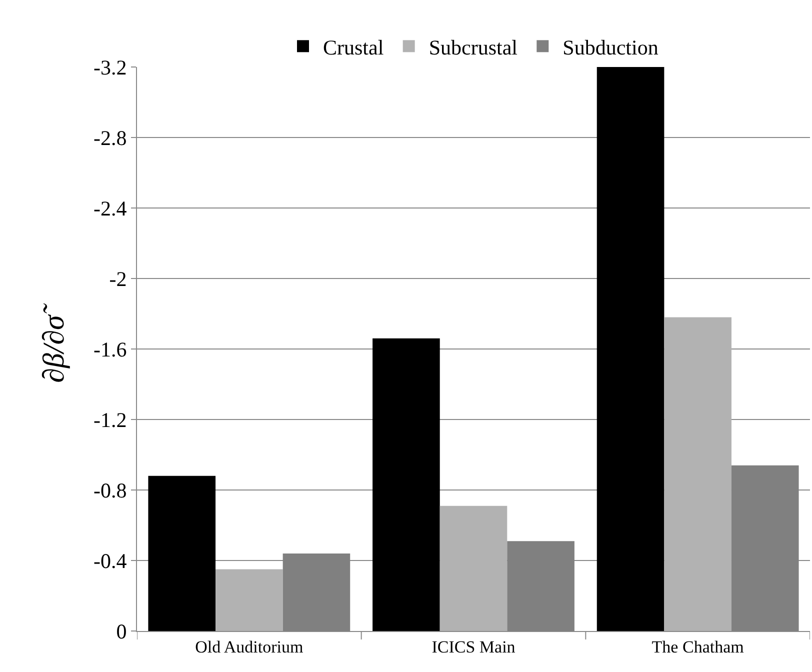 The height and width of the screenshot is (672, 812). What do you see at coordinates (118, 278) in the screenshot?
I see `y-tick-label: -2` at bounding box center [118, 278].